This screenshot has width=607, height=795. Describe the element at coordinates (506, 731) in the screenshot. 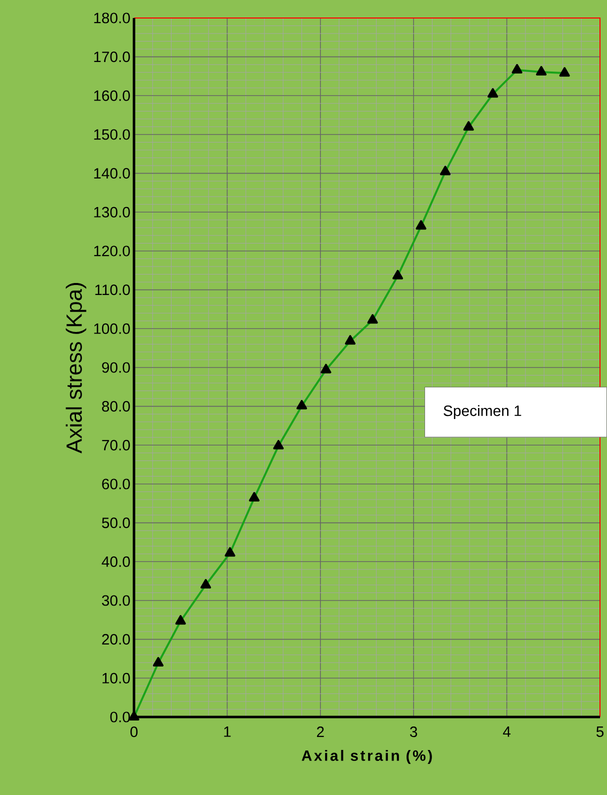

I see `x-tick-label: 4` at that location.